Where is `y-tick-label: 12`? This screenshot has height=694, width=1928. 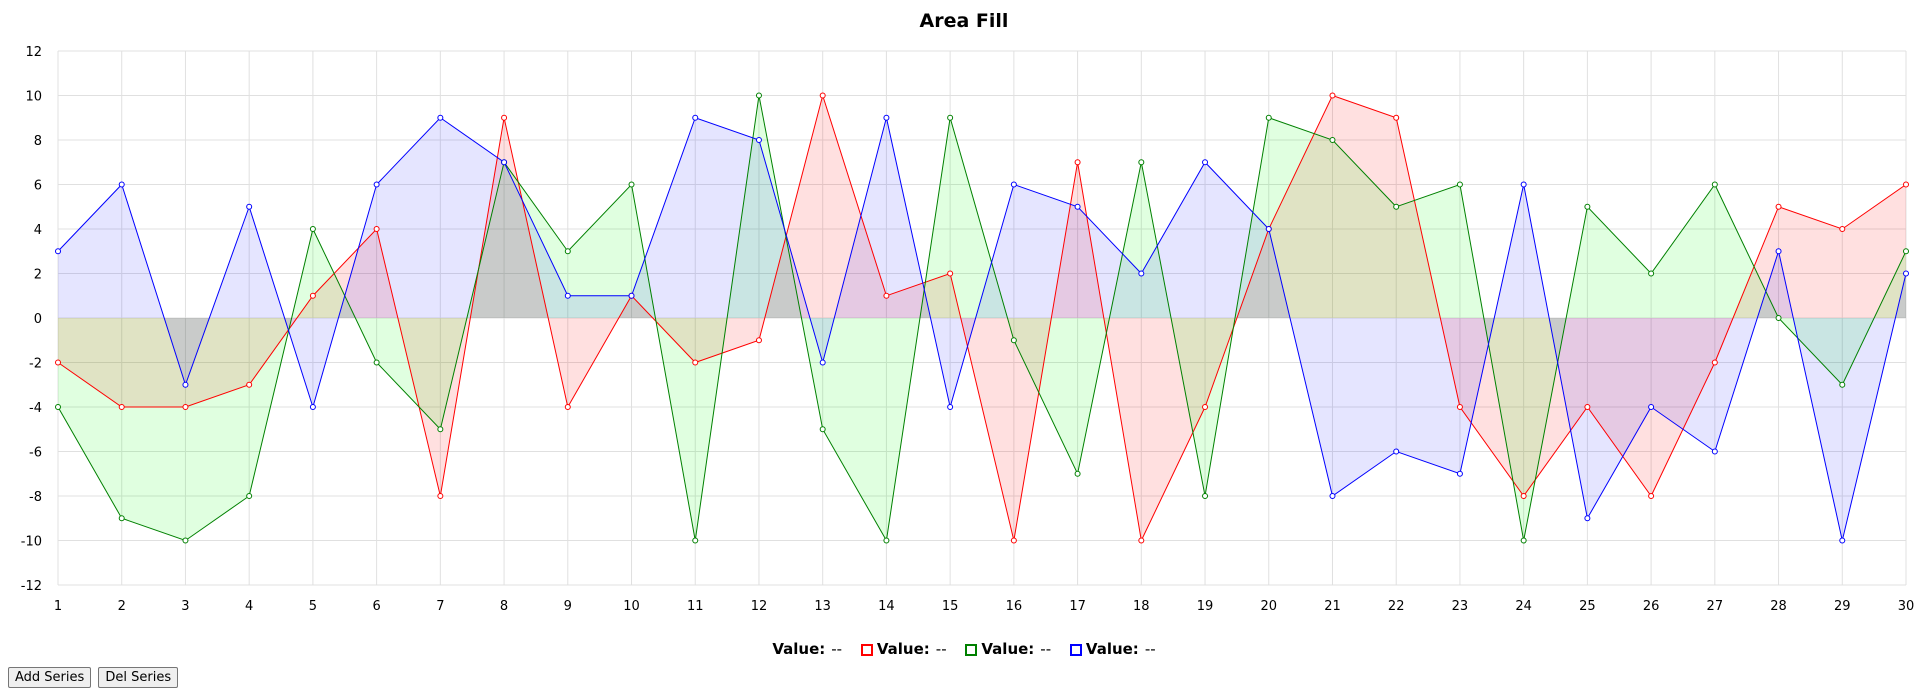
y-tick-label: 12 is located at coordinates (33, 52).